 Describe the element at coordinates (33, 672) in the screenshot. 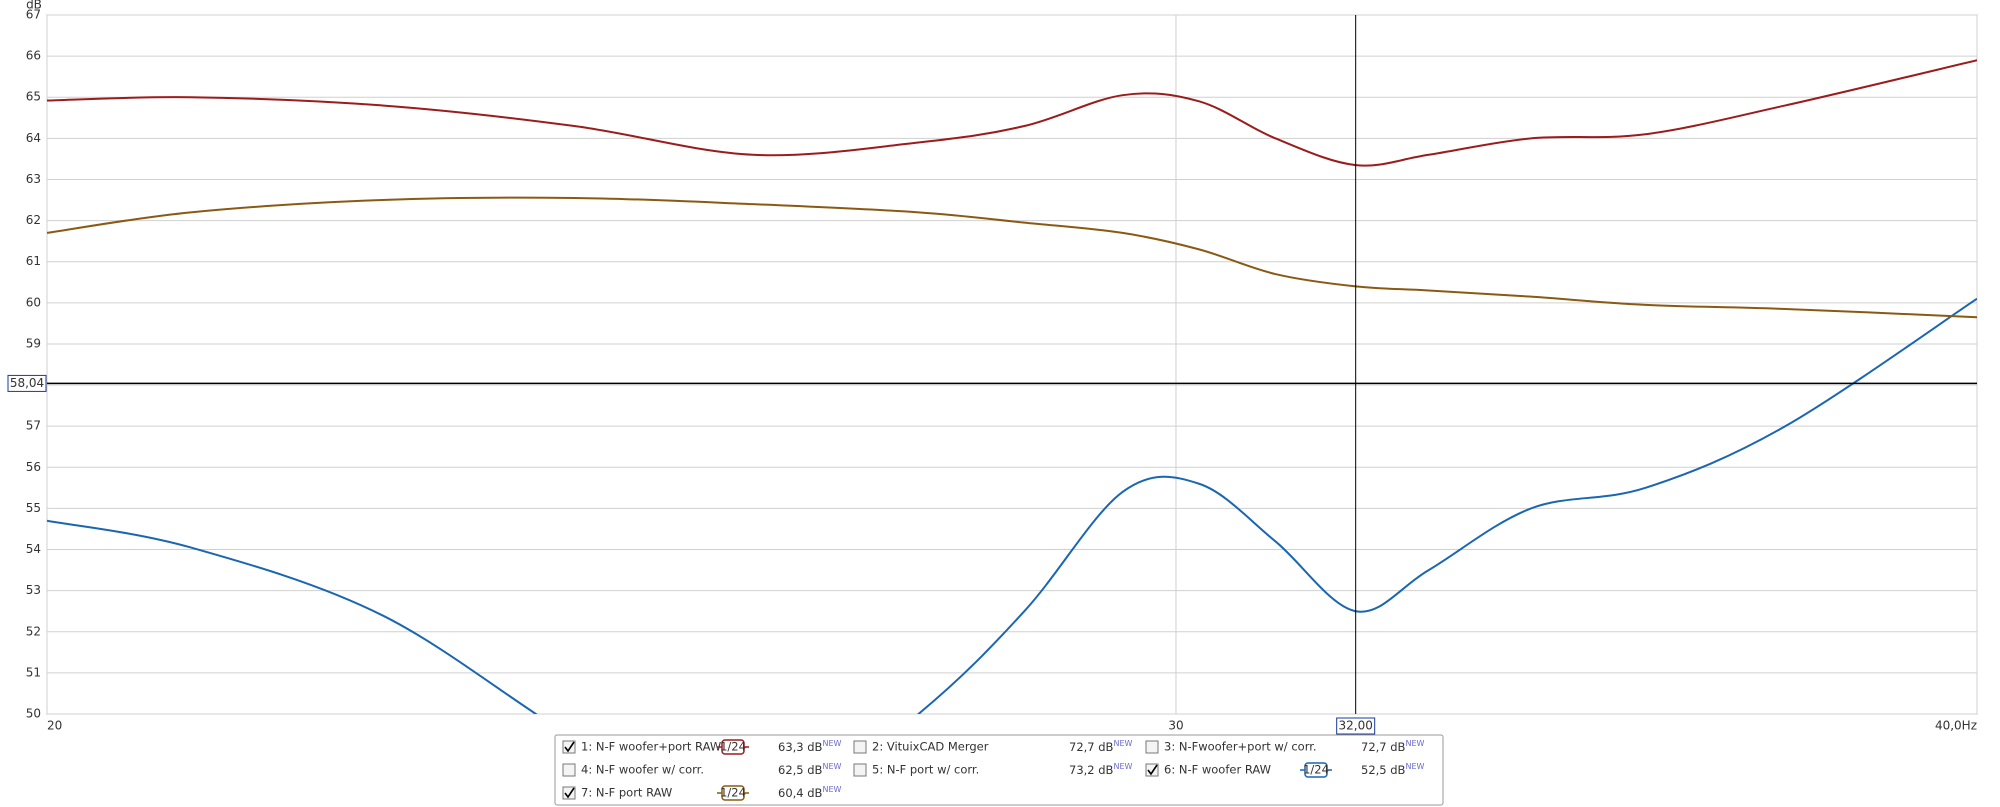

I see `y-tick-label: 51` at that location.